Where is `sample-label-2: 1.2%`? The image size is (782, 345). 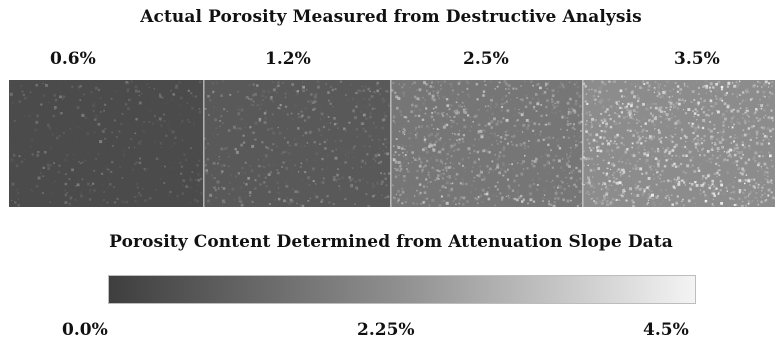 sample-label-2: 1.2% is located at coordinates (288, 59).